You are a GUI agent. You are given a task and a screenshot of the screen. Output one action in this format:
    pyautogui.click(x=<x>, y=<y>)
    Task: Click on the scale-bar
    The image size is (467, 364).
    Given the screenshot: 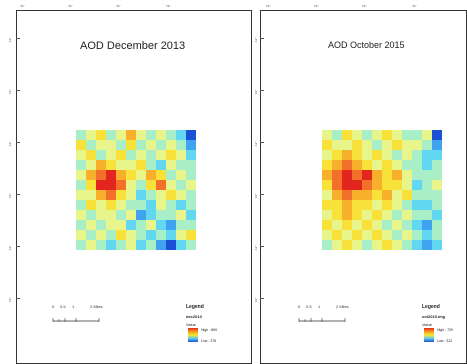 What is the action you would take?
    pyautogui.click(x=76, y=316)
    